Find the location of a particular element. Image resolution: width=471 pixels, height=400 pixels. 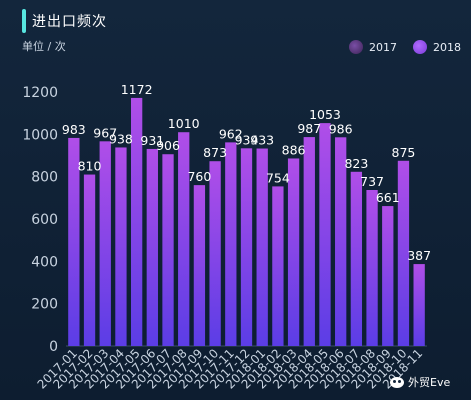

bar-value-label: 967 is located at coordinates (105, 132).